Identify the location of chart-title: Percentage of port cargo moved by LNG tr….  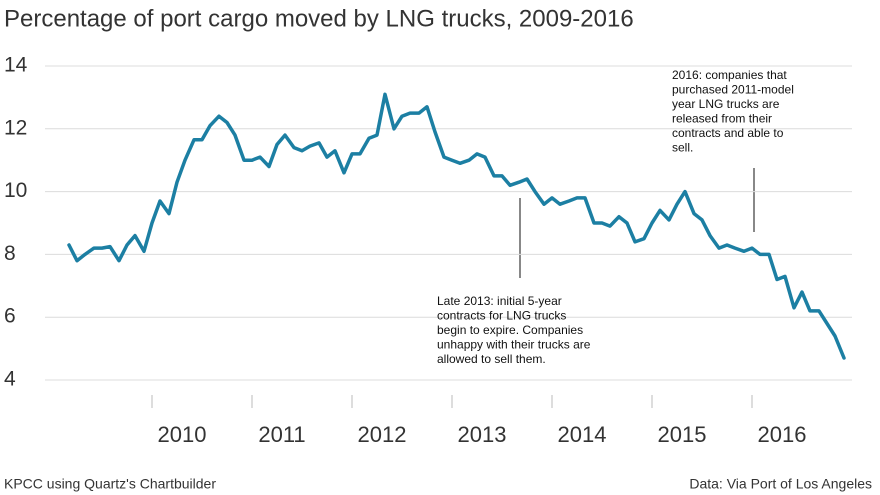
(319, 18).